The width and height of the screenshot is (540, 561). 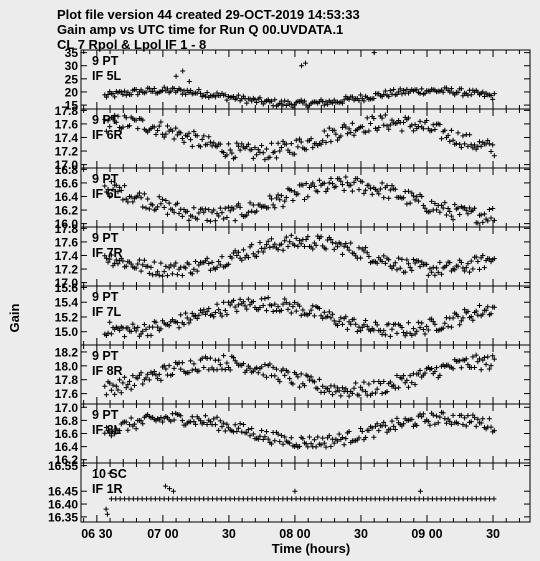 What do you see at coordinates (305, 256) in the screenshot?
I see `panel-frame` at bounding box center [305, 256].